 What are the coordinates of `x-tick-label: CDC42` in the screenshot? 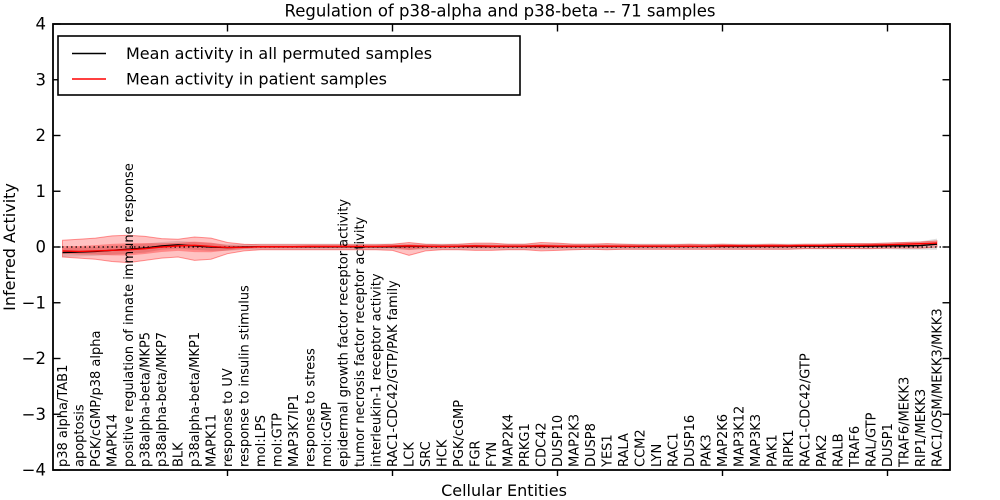 It's located at (542, 444).